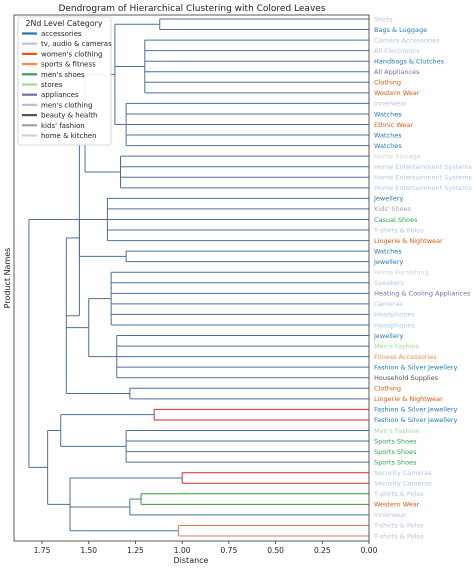 Image resolution: width=474 pixels, height=569 pixels. I want to click on leaf-label-31: Men's Fashion, so click(397, 346).